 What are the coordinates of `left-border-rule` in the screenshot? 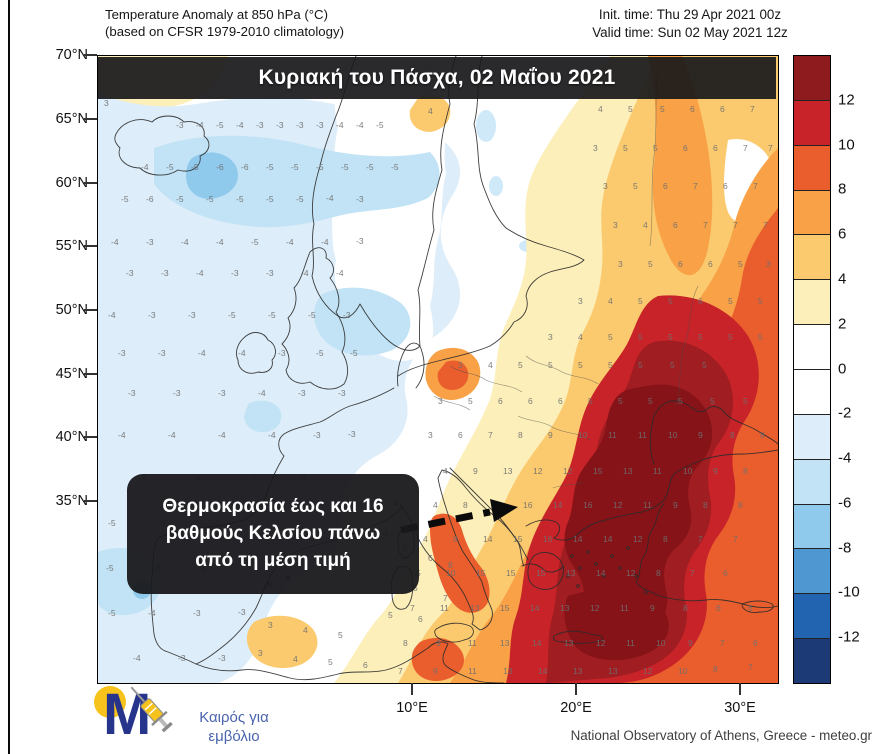 It's located at (9, 377).